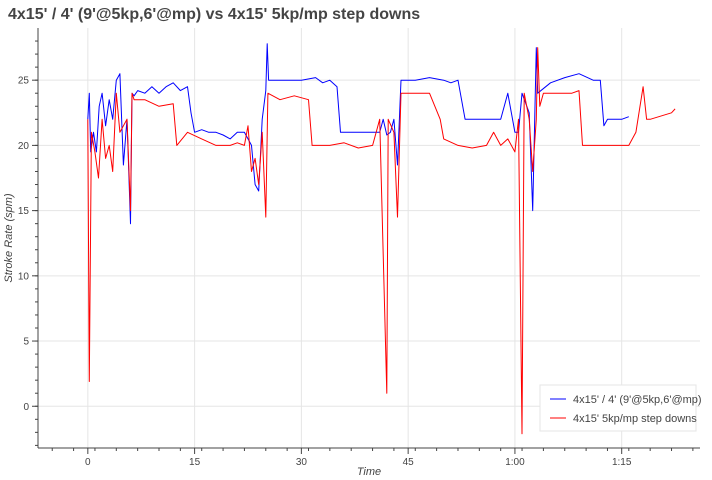  I want to click on x-tick-label: 30, so click(302, 462).